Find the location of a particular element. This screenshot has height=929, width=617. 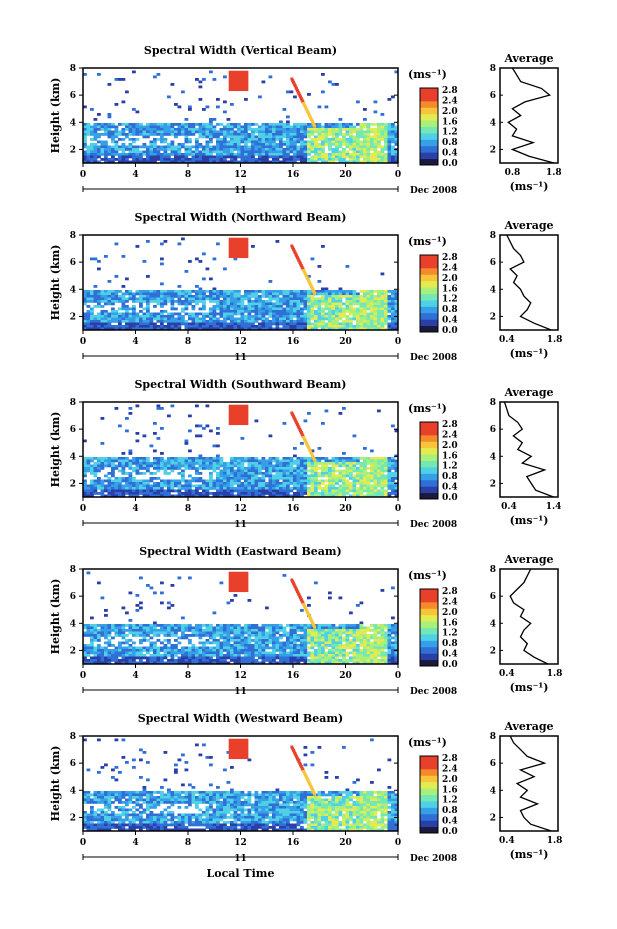

average-x-tick-label: 1.4 is located at coordinates (554, 507).